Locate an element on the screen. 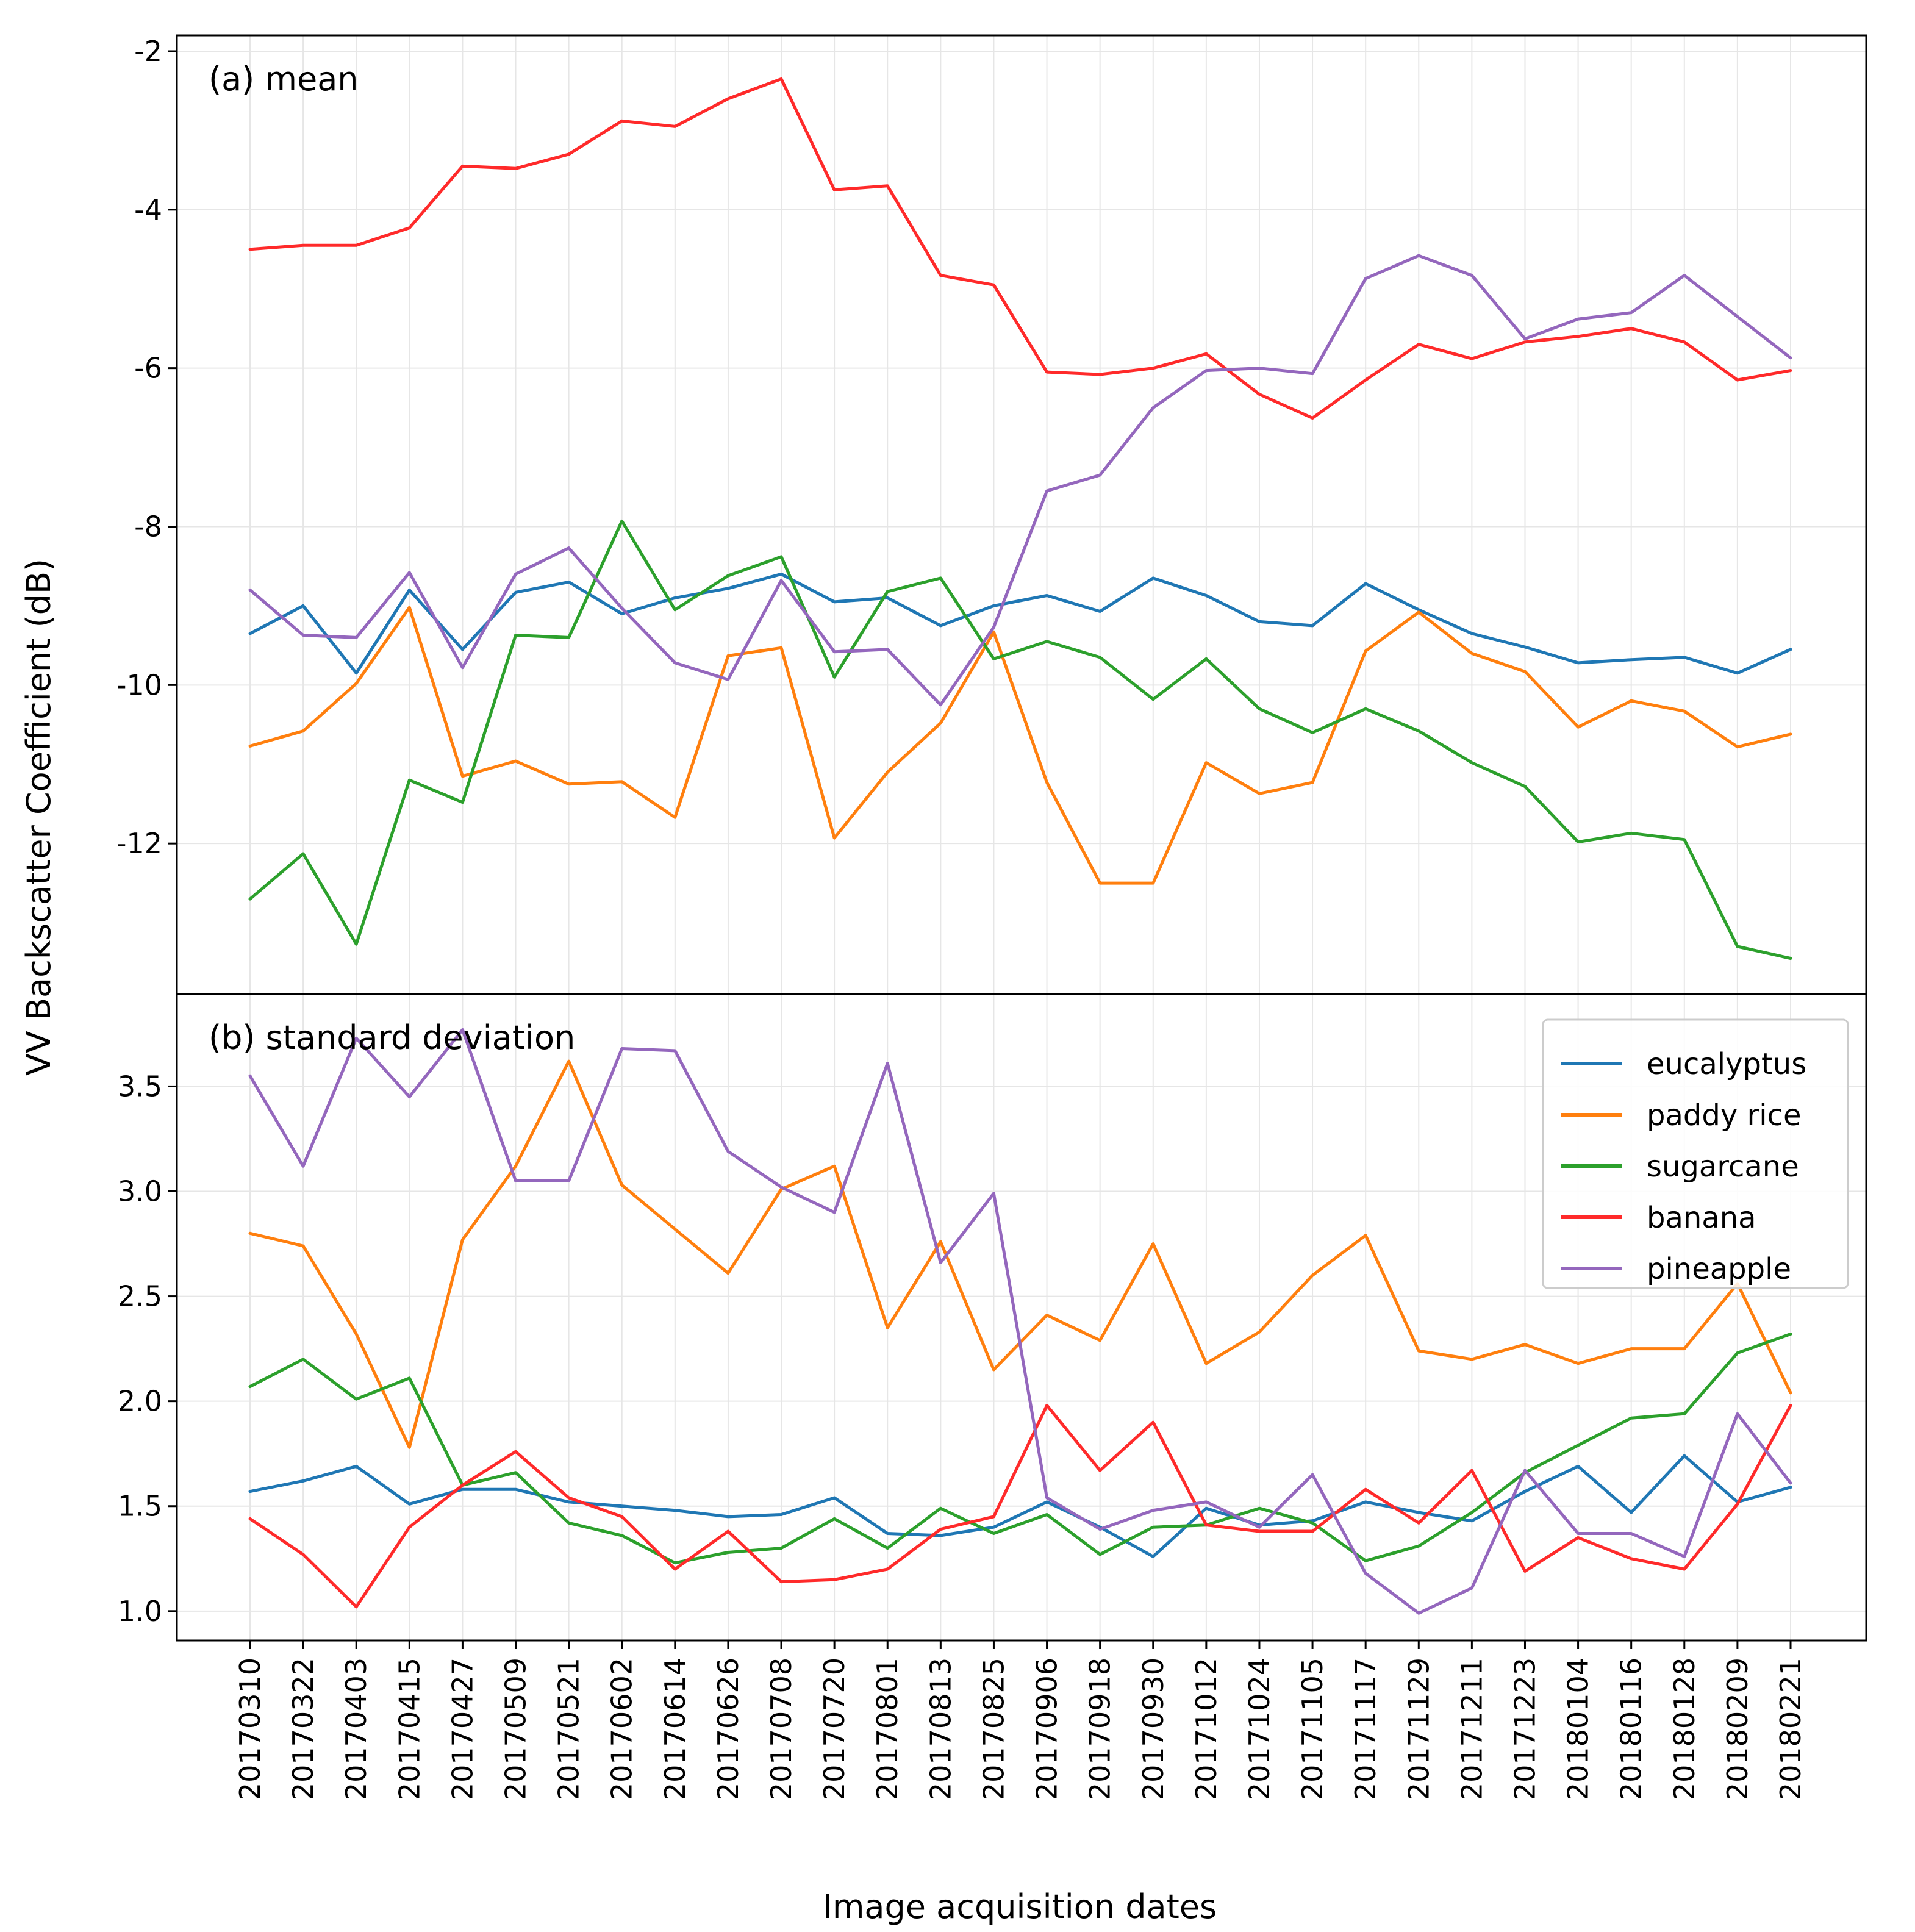 The height and width of the screenshot is (1932, 1915). y-tick-label: -4 is located at coordinates (148, 209).